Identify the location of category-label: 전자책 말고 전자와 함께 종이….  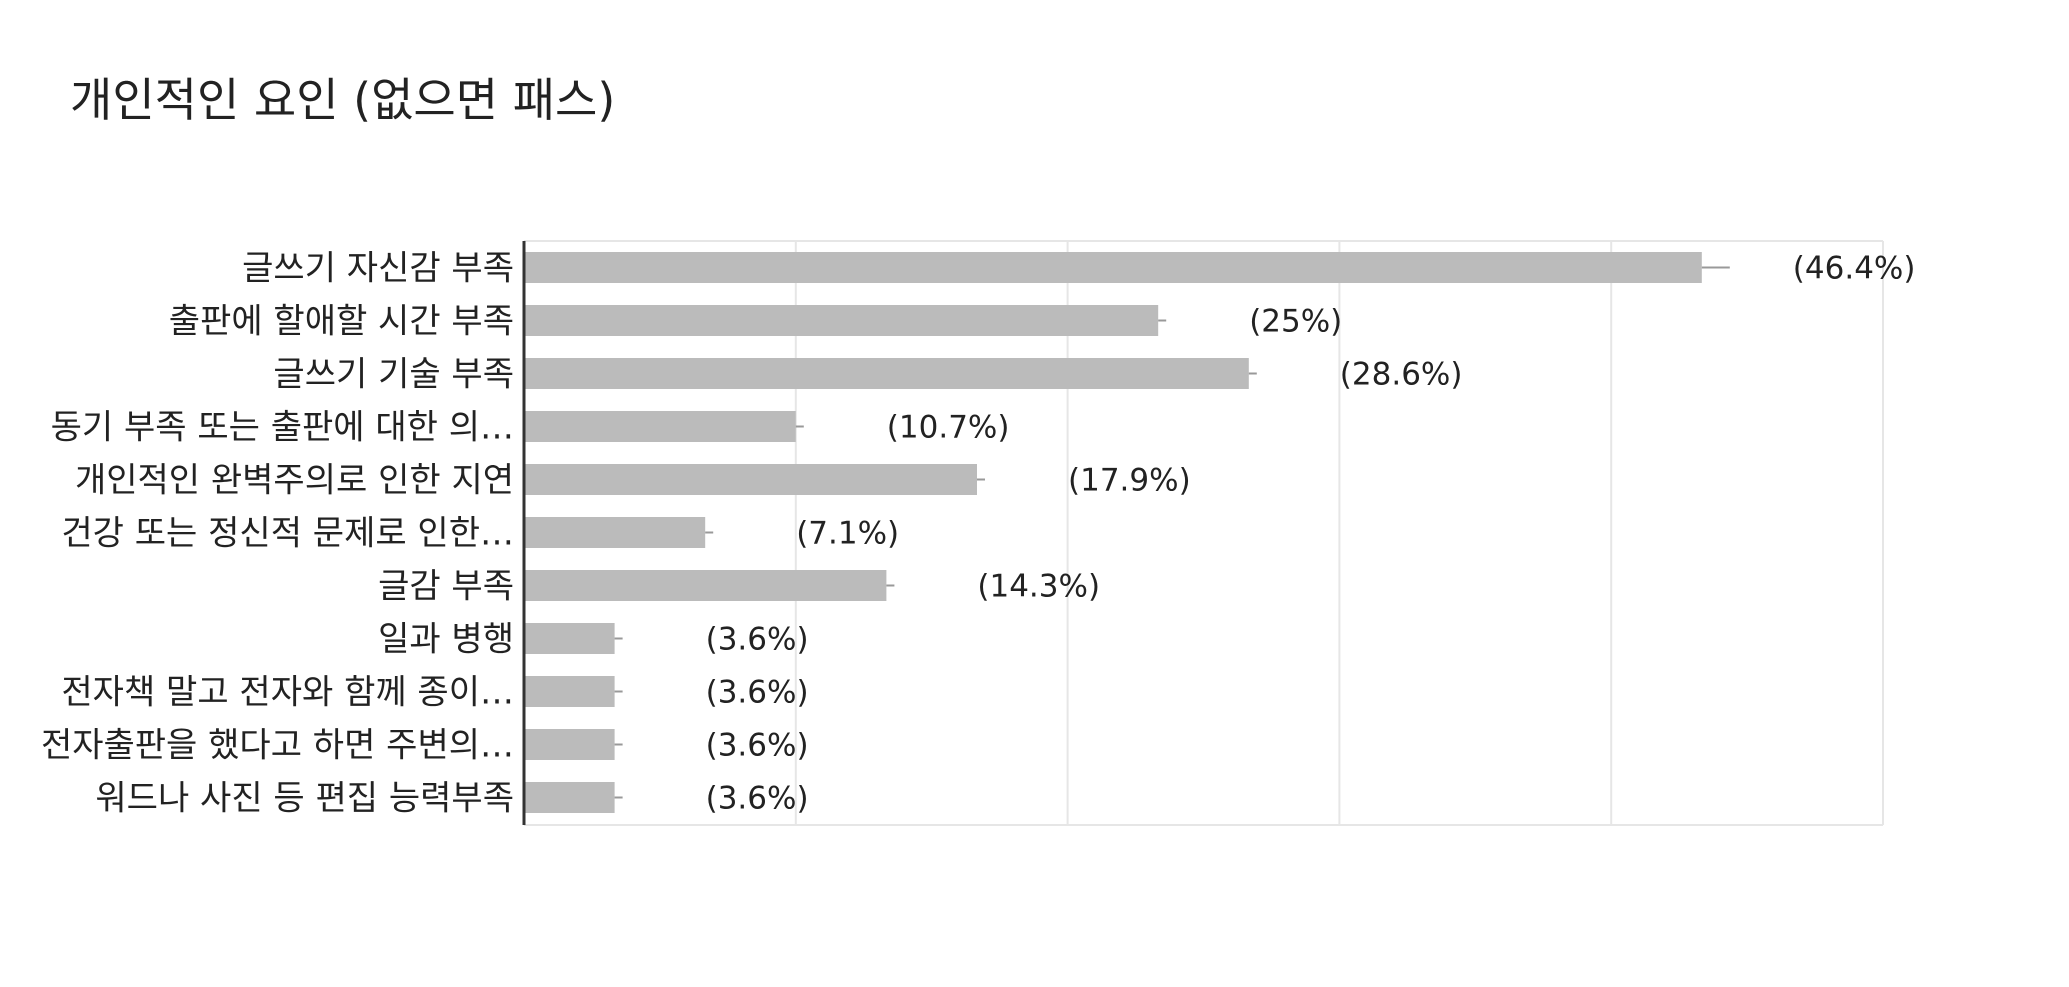
(287, 693).